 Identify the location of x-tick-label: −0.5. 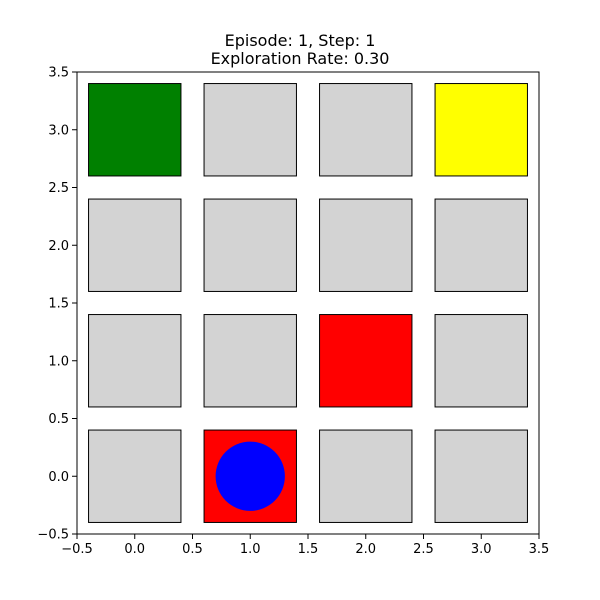
(77, 549).